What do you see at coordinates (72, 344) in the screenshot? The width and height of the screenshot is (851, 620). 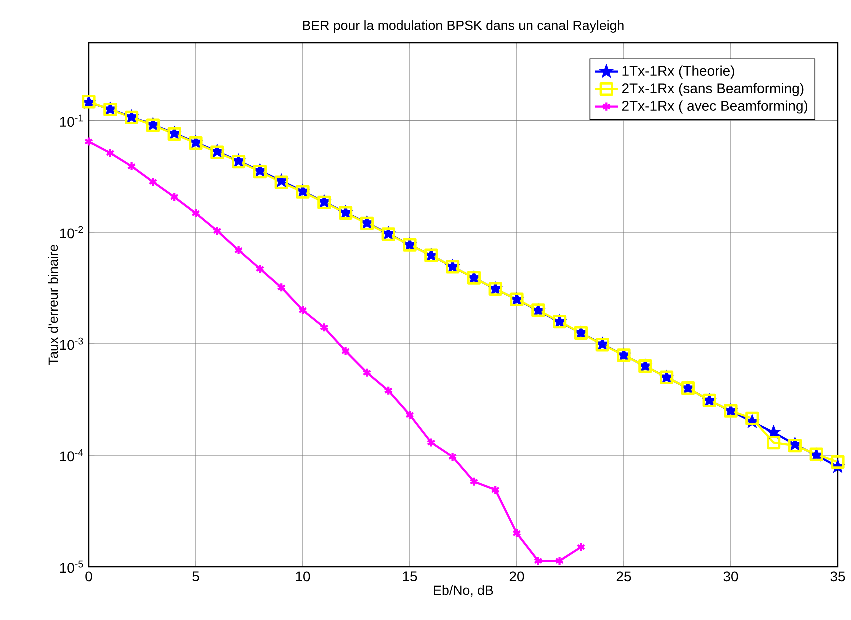 I see `y-tick-label: 10$^{-3}$` at bounding box center [72, 344].